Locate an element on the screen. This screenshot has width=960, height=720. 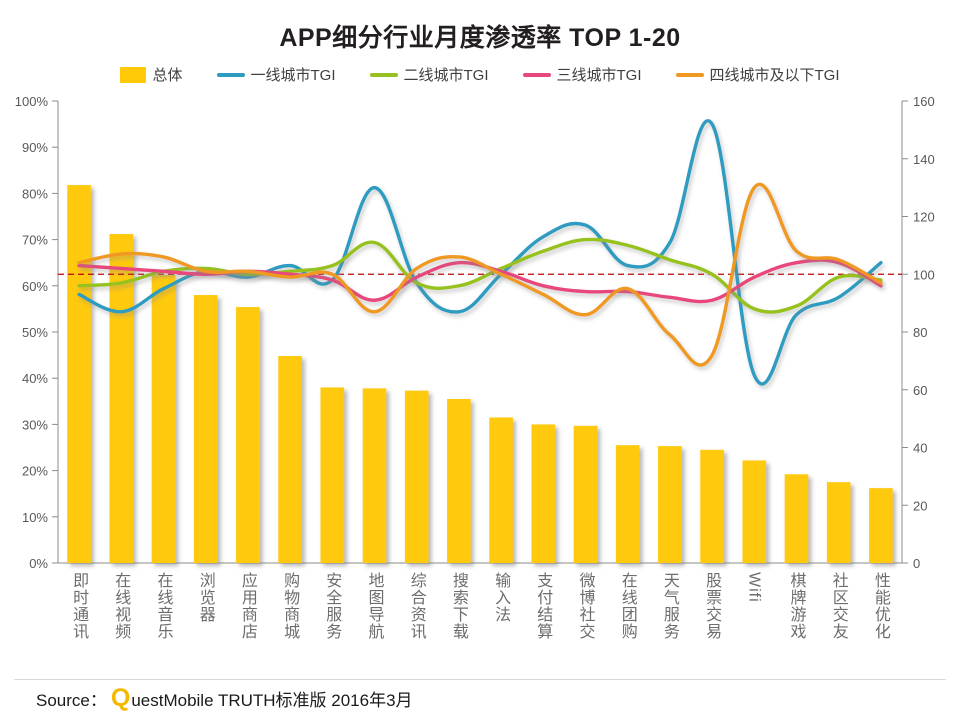
page-title: APP细分行业月度渗透率 TOP 1-20 is located at coordinates (480, 38).